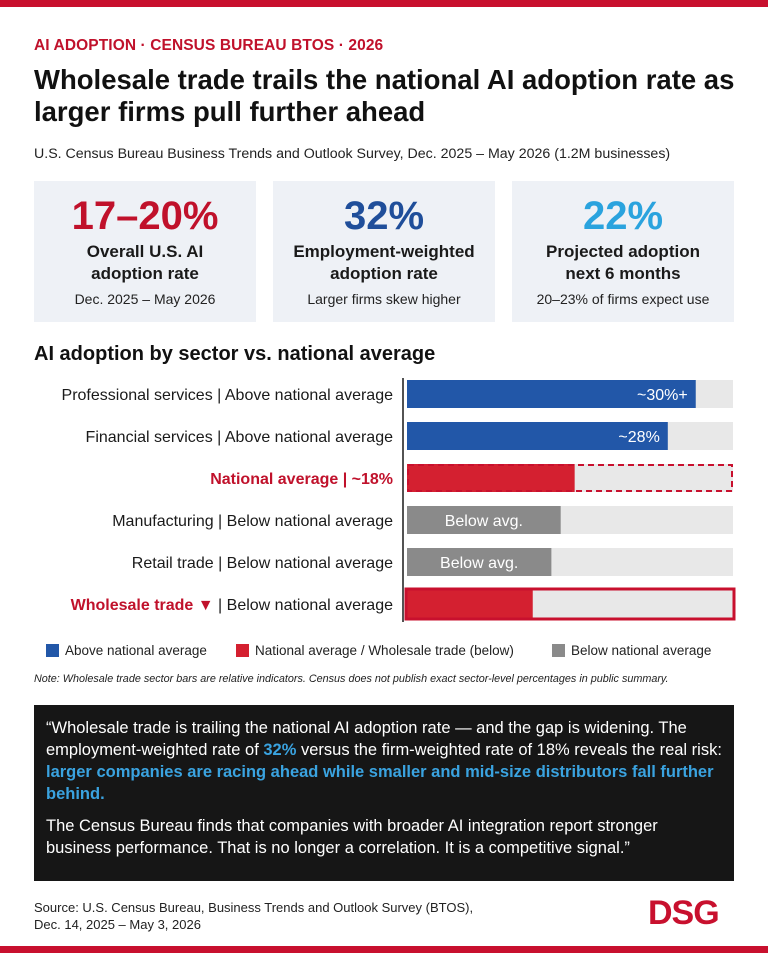 This screenshot has width=768, height=953. Describe the element at coordinates (384, 3) in the screenshot. I see `top-accent-bar` at that location.